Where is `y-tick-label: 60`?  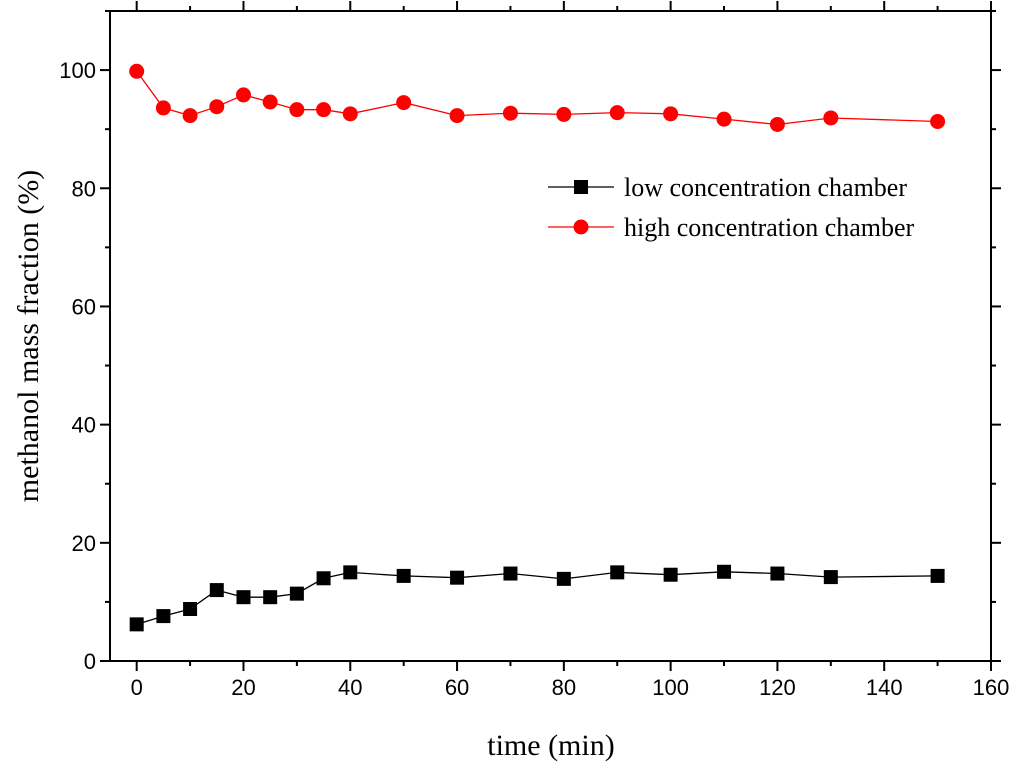 y-tick-label: 60 is located at coordinates (84, 306).